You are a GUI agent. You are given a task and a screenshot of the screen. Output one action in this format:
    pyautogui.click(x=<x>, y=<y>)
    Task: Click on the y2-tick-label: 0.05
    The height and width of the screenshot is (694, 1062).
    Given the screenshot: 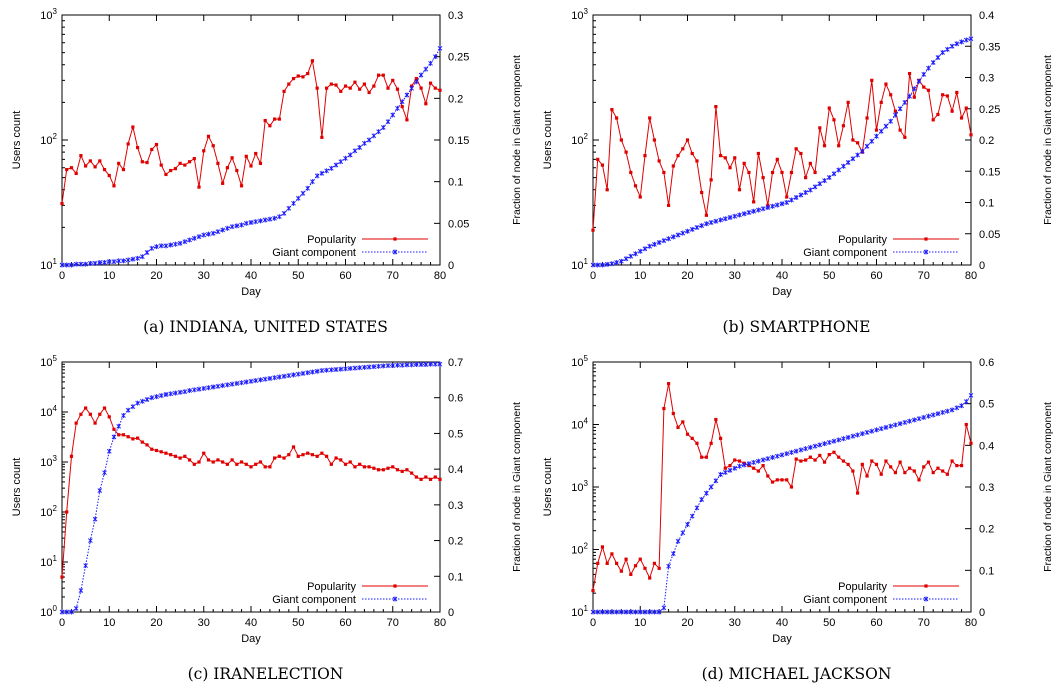 What is the action you would take?
    pyautogui.click(x=458, y=224)
    